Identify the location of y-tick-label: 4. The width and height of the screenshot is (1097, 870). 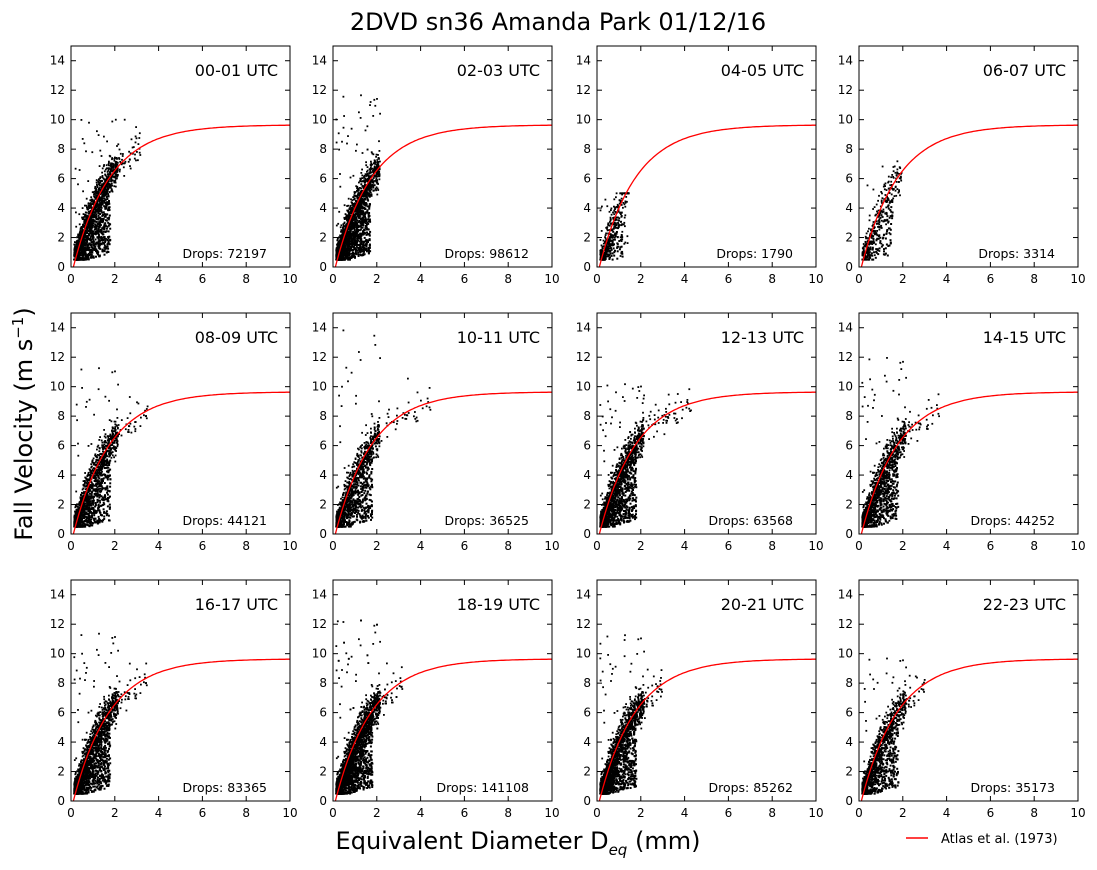
(61, 208).